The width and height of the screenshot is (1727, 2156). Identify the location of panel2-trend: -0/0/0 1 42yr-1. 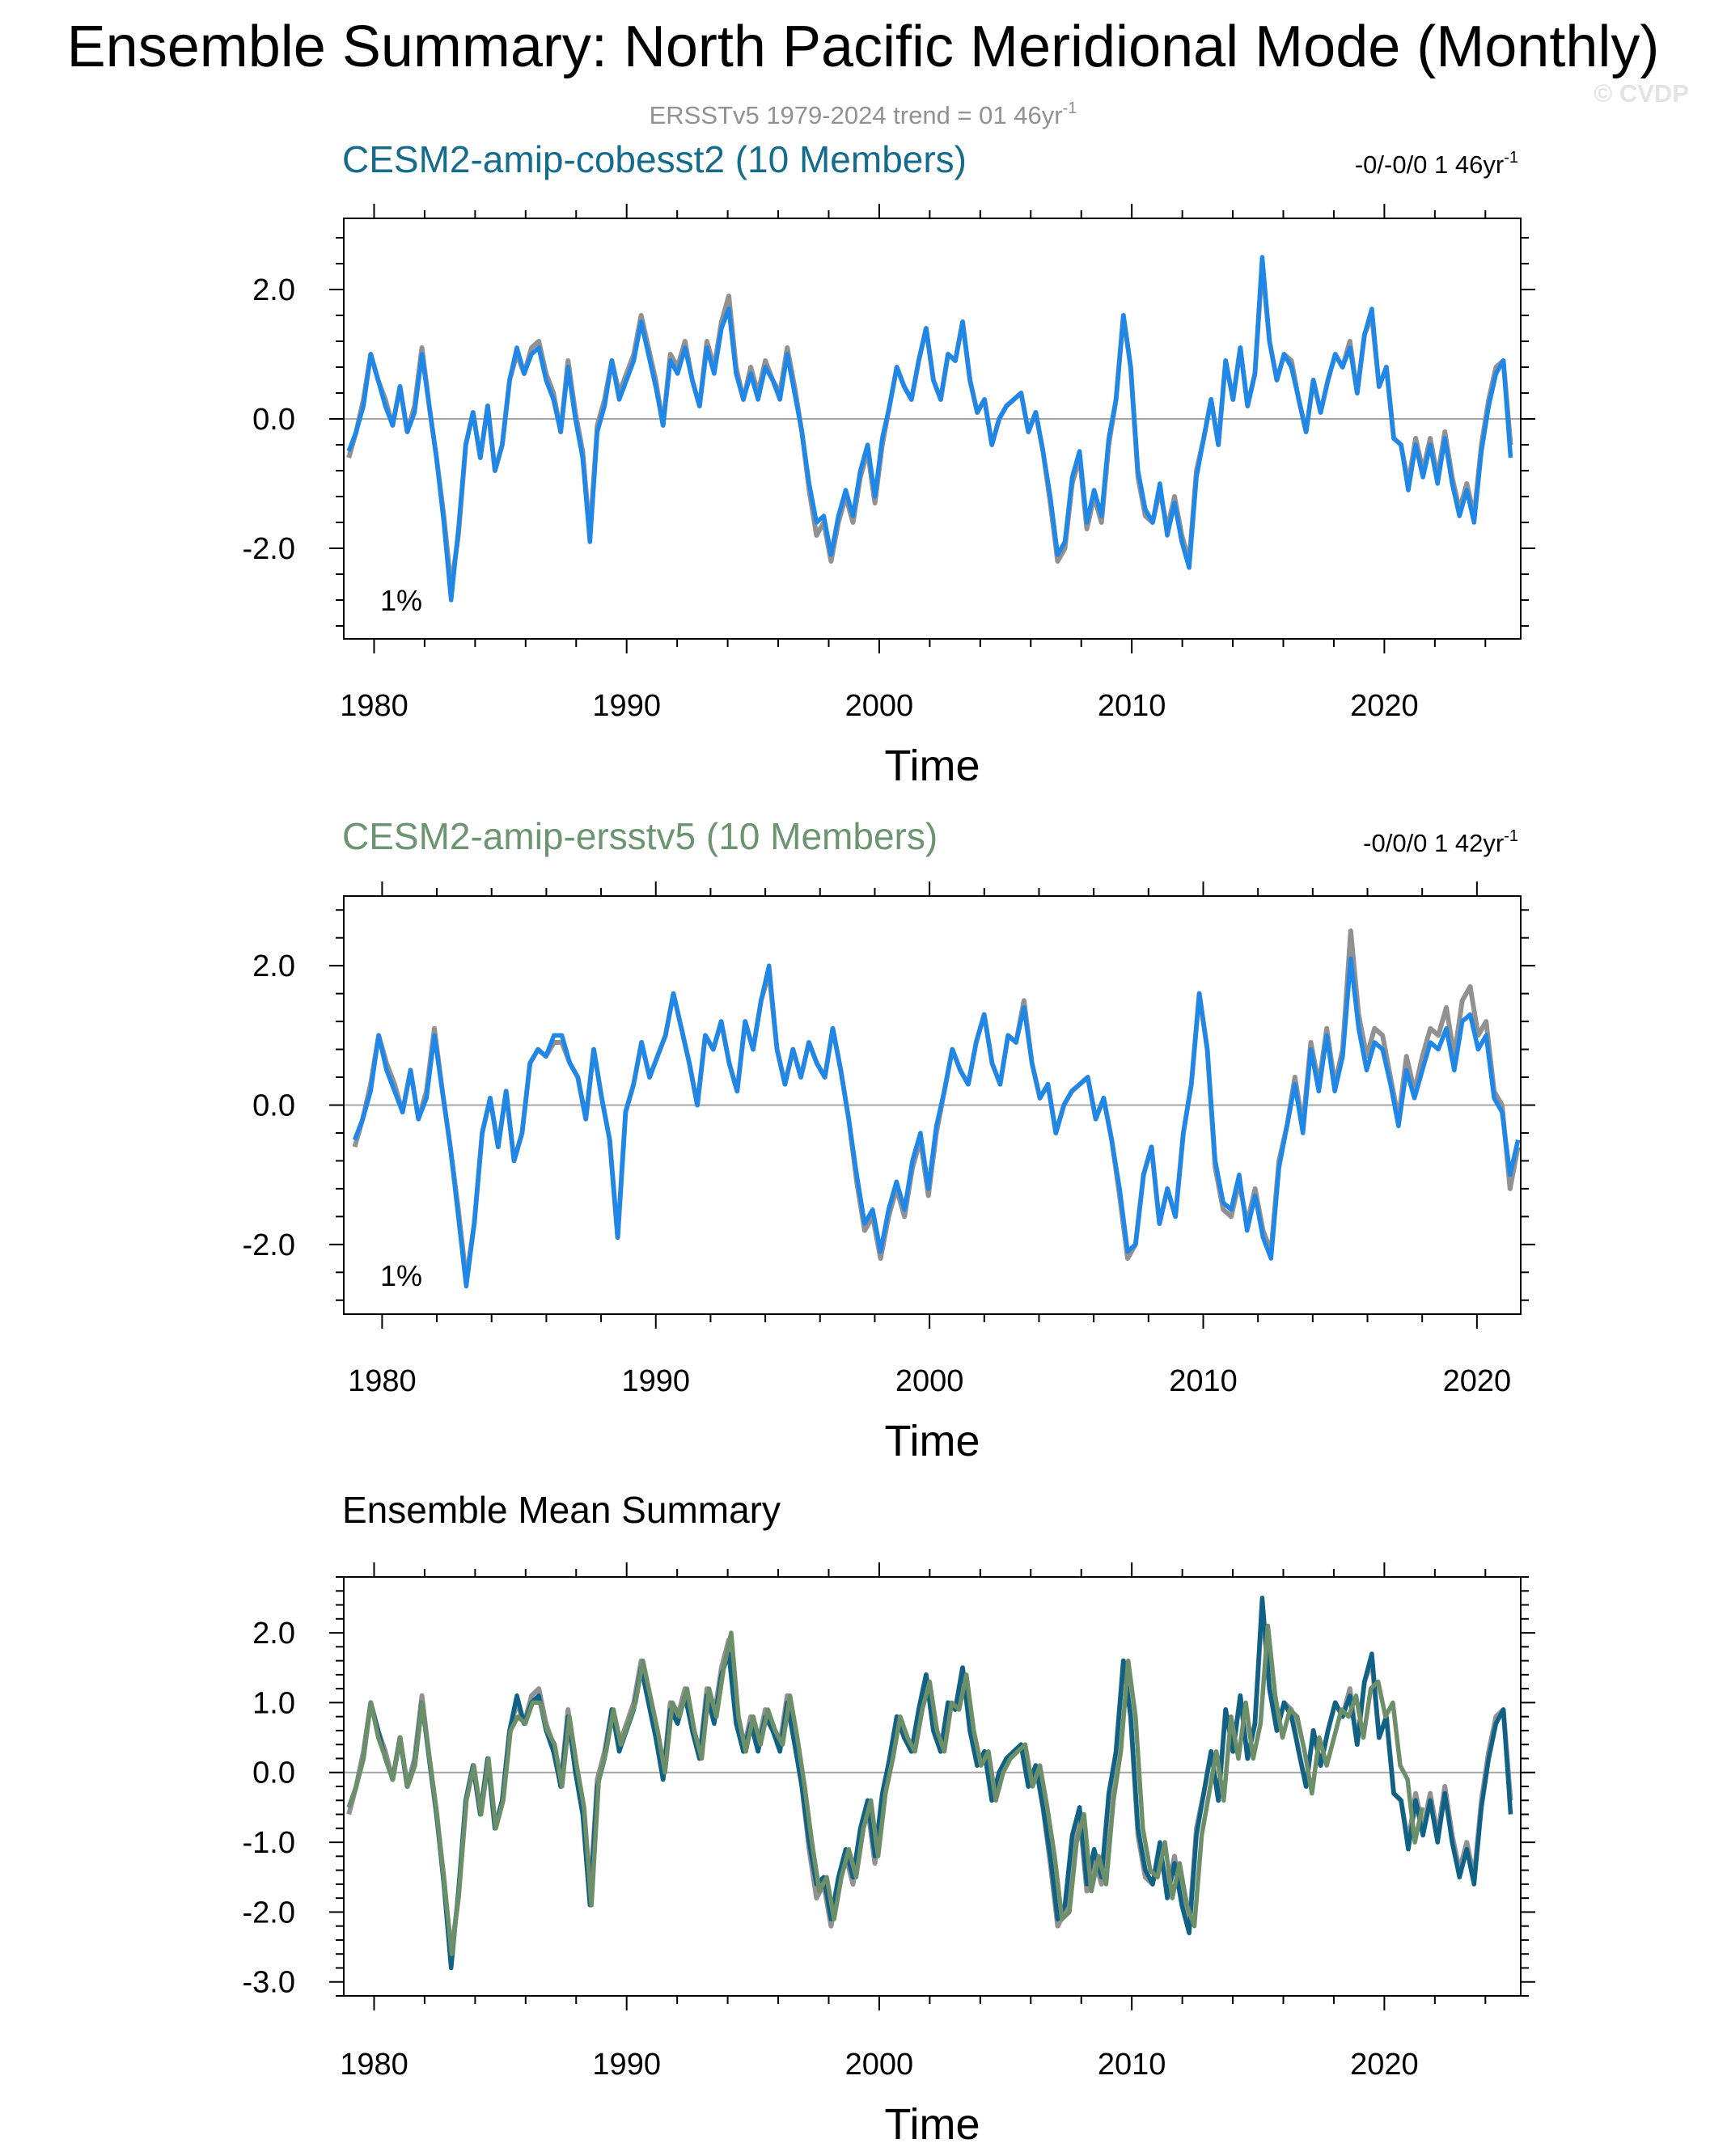
(1440, 842).